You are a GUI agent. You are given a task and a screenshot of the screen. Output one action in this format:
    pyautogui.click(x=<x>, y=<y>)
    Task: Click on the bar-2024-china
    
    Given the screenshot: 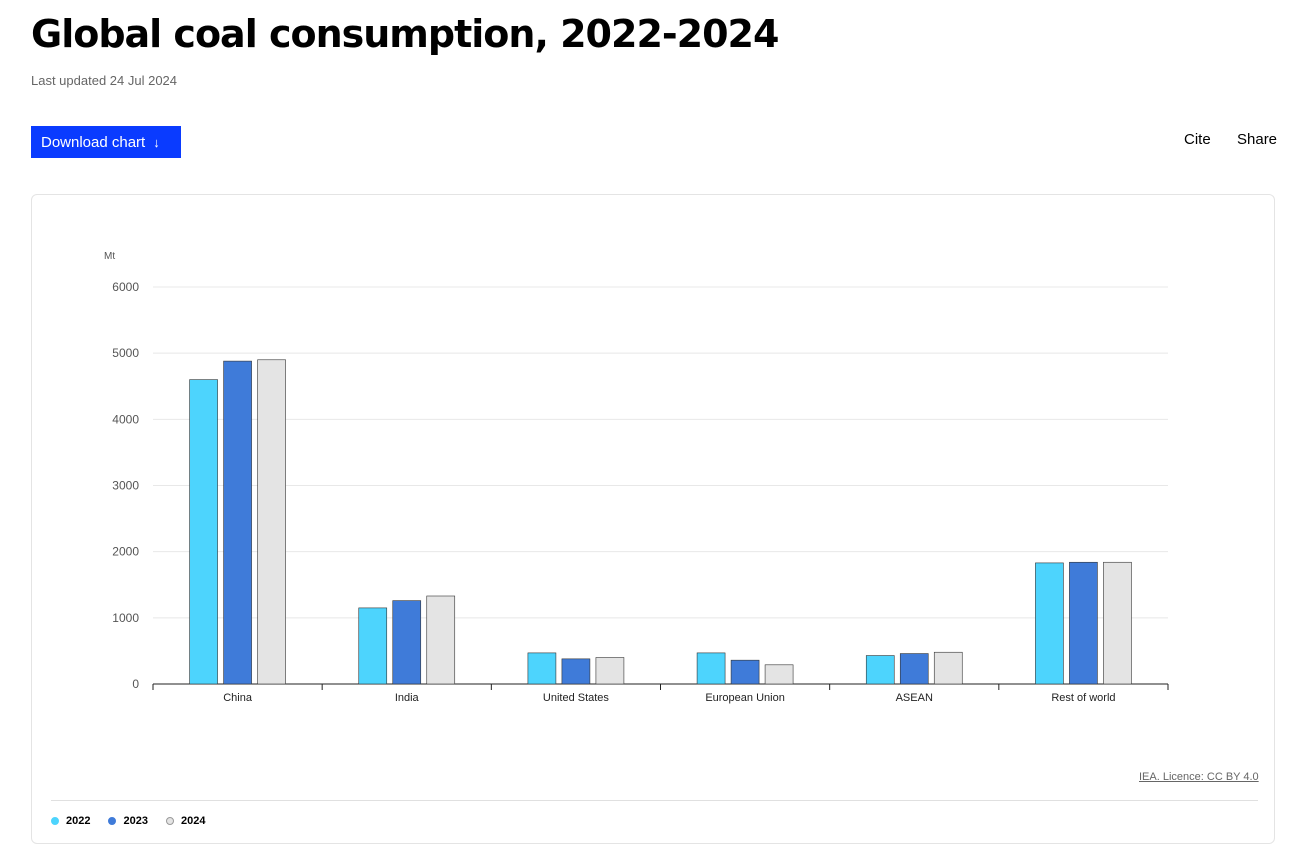 What is the action you would take?
    pyautogui.click(x=271, y=522)
    